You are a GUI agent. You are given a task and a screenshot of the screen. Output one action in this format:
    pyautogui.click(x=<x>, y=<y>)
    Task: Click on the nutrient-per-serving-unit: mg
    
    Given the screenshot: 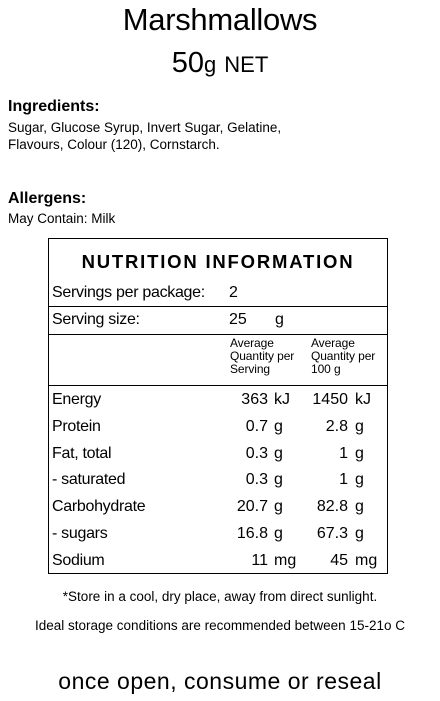 What is the action you would take?
    pyautogui.click(x=285, y=560)
    